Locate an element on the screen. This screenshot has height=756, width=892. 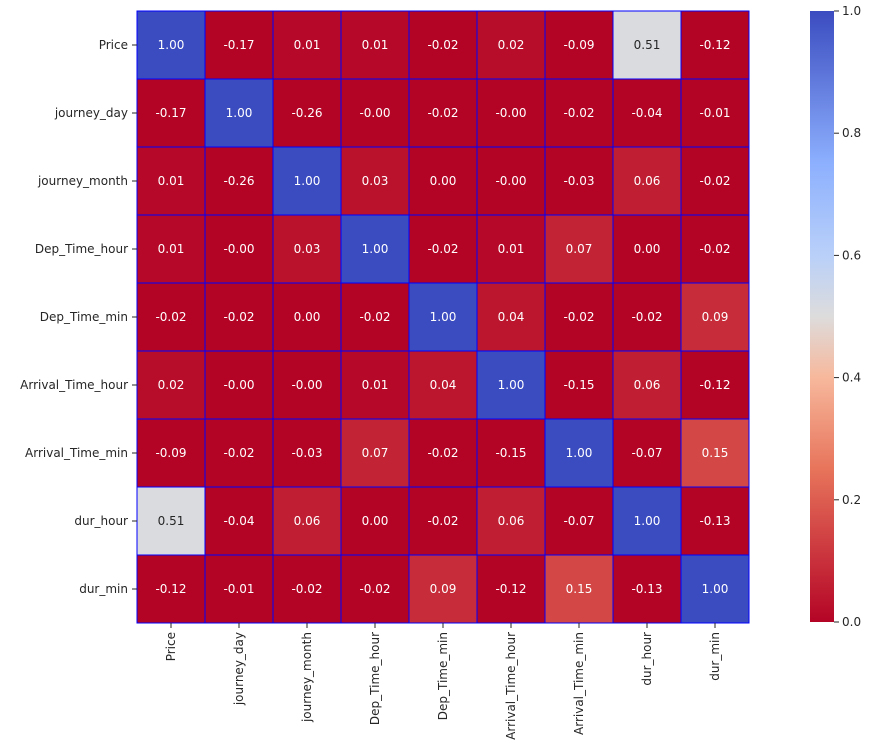
x-tick-label: Dep_Time_min is located at coordinates (443, 676).